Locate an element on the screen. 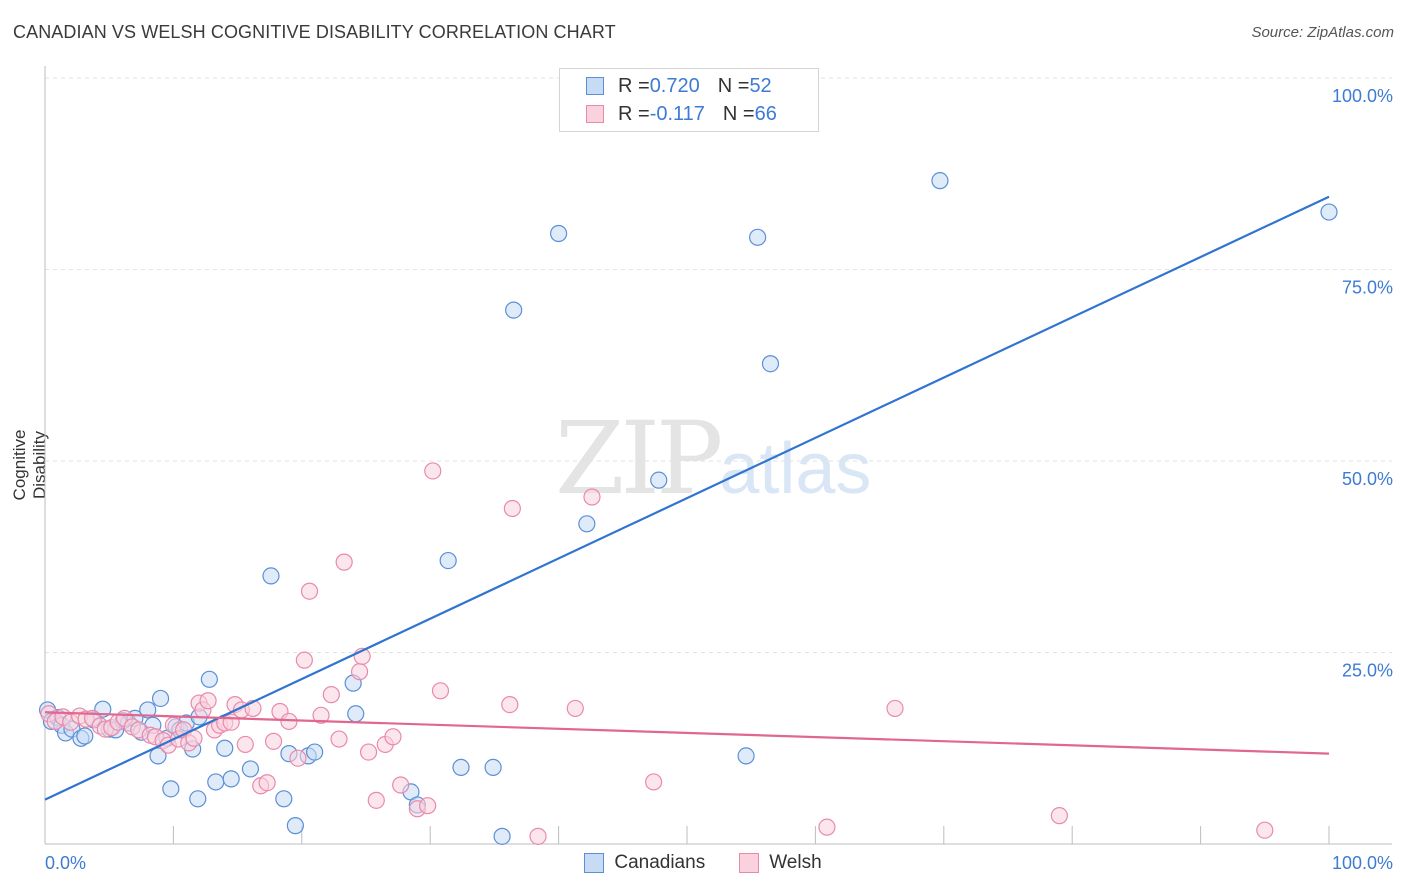 The height and width of the screenshot is (892, 1406). x-tick-label: 0.0% is located at coordinates (65, 863).